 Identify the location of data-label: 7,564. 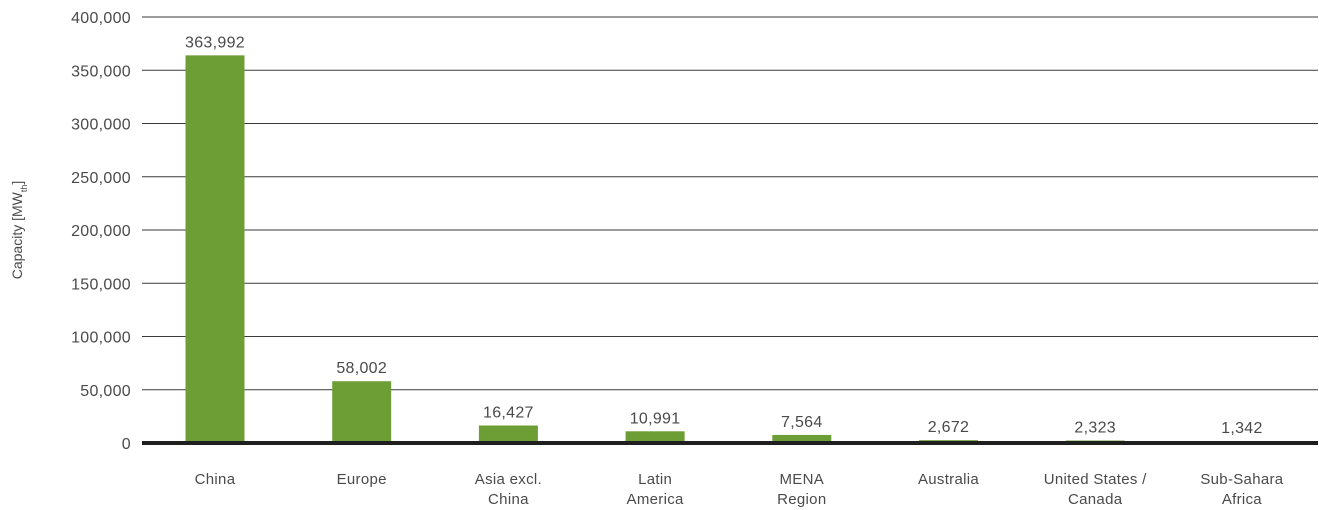
(802, 422).